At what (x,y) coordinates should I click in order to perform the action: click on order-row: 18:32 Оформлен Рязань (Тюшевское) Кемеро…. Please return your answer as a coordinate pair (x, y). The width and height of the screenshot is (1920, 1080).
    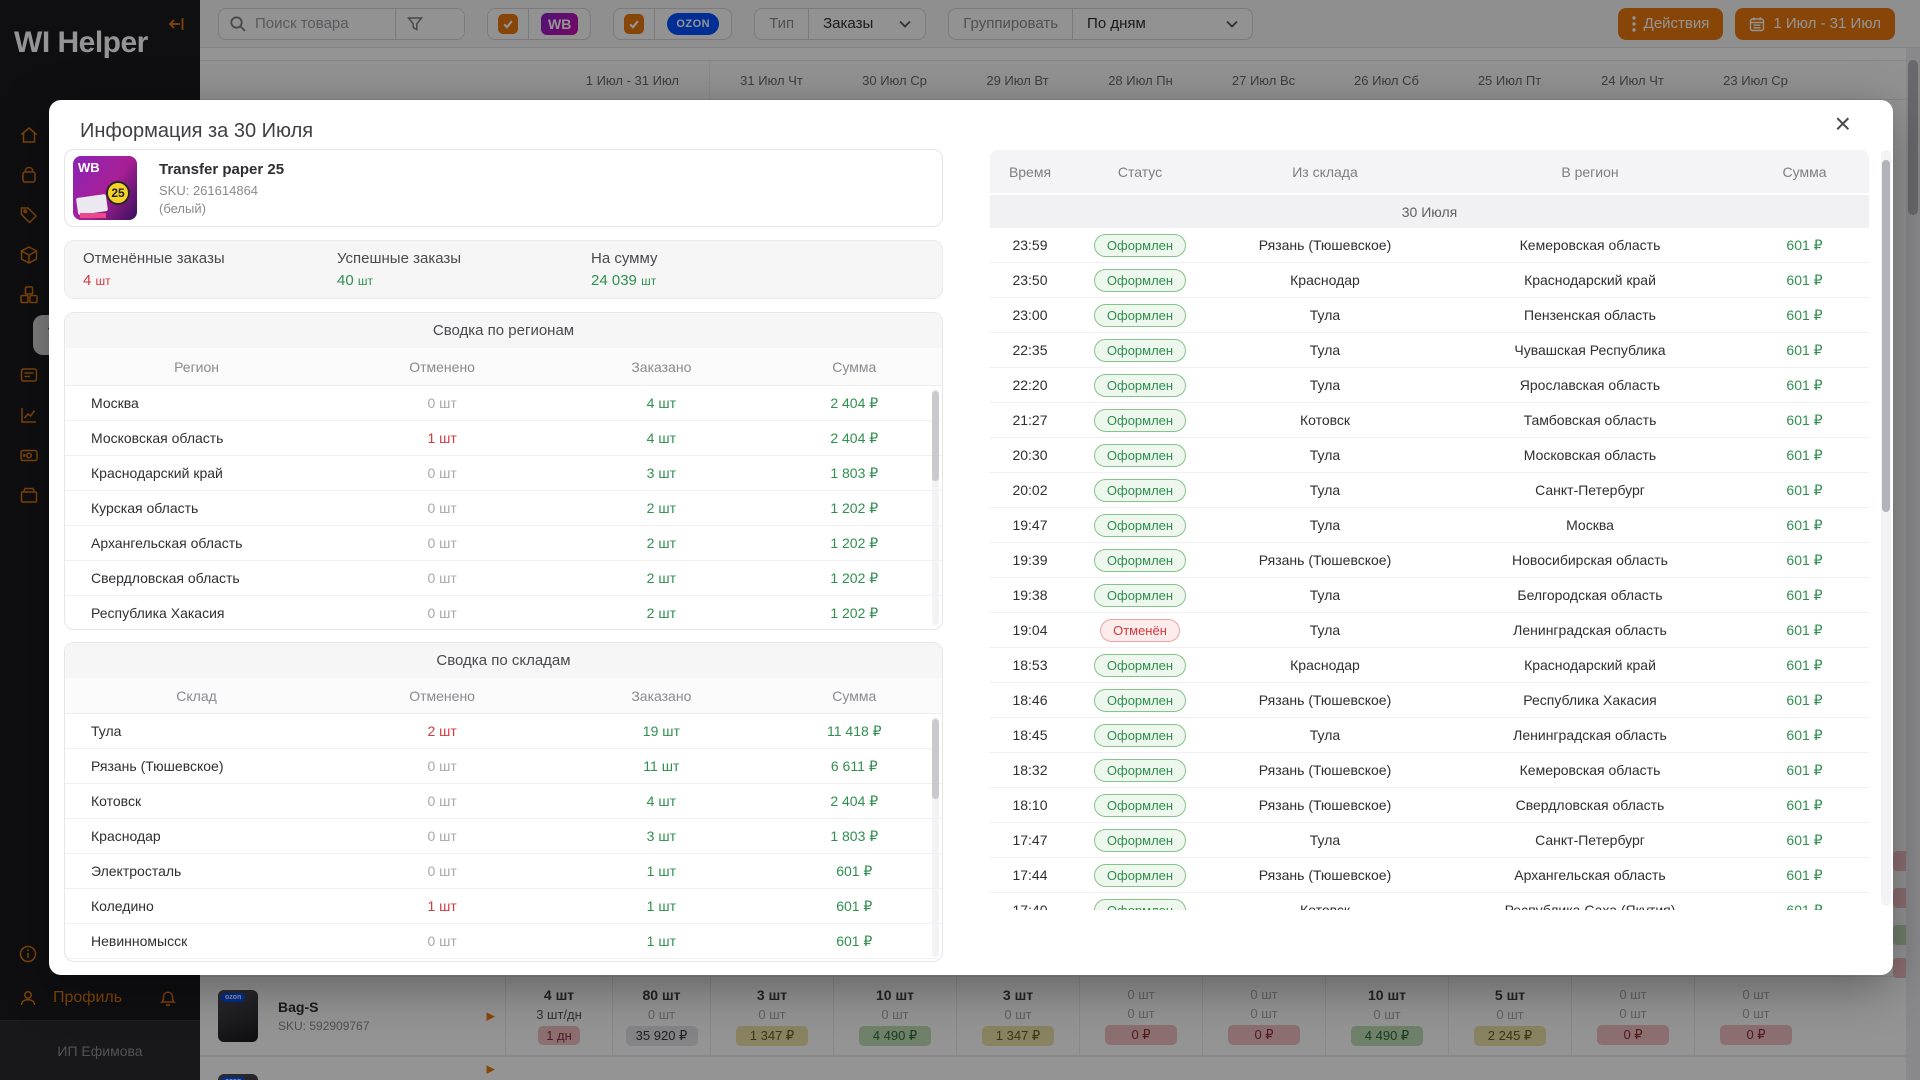
    Looking at the image, I should click on (1429, 770).